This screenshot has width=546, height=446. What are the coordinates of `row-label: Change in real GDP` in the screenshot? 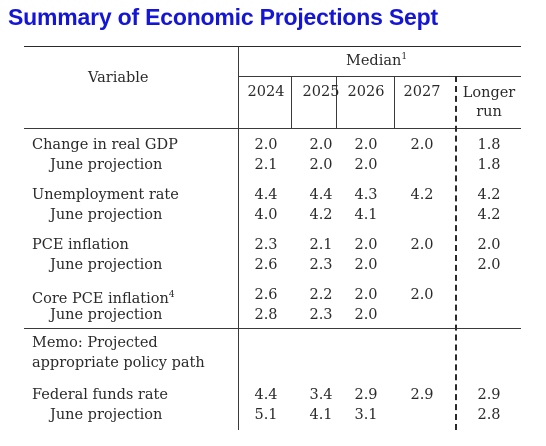 It's located at (105, 145).